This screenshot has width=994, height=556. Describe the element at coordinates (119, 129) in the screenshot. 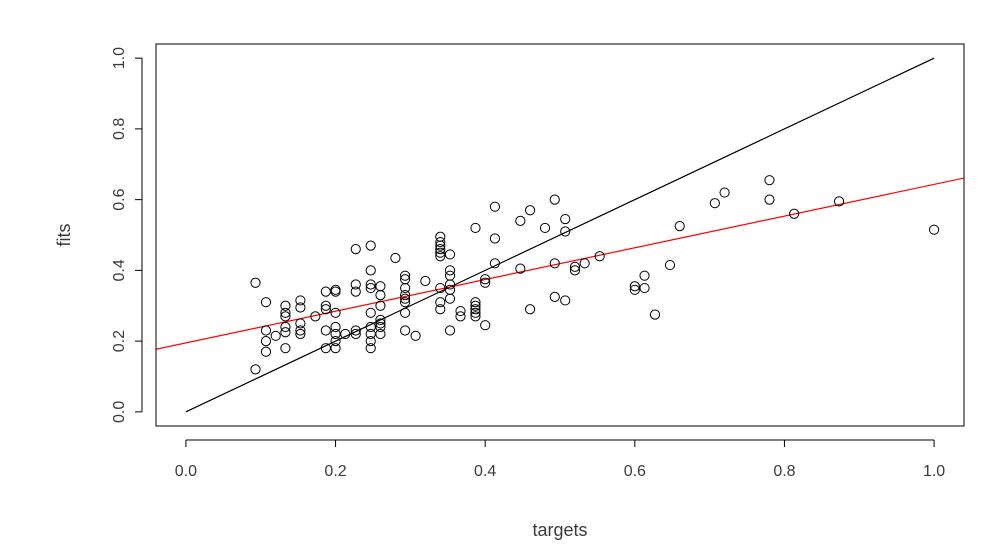

I see `y-tick-label: 0.8` at that location.